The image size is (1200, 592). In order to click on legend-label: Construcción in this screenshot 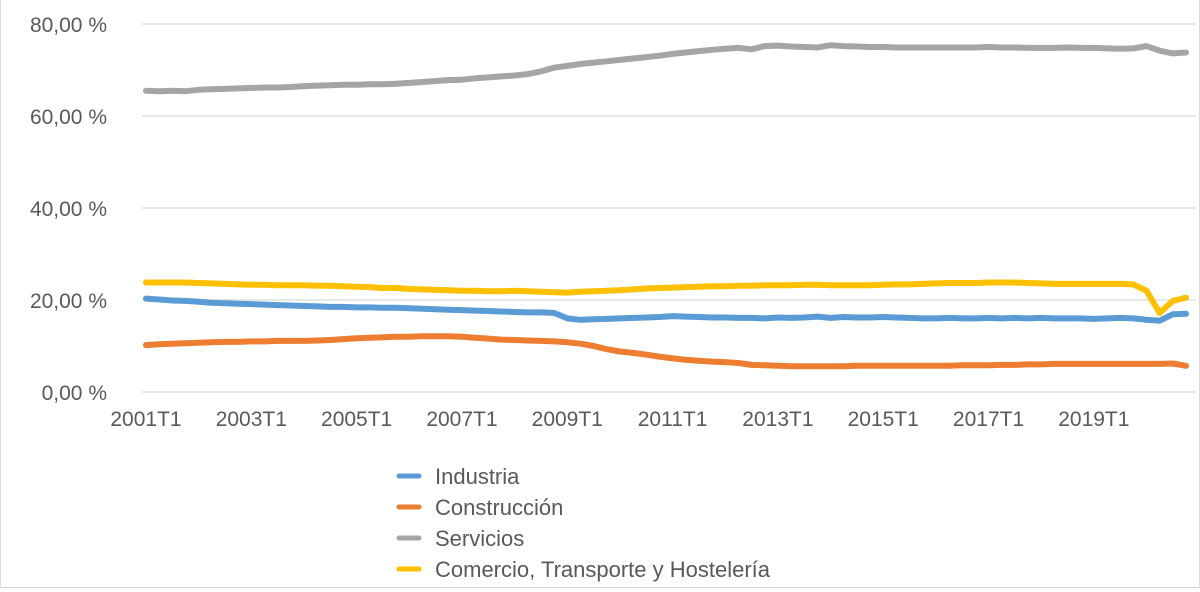, I will do `click(499, 507)`.